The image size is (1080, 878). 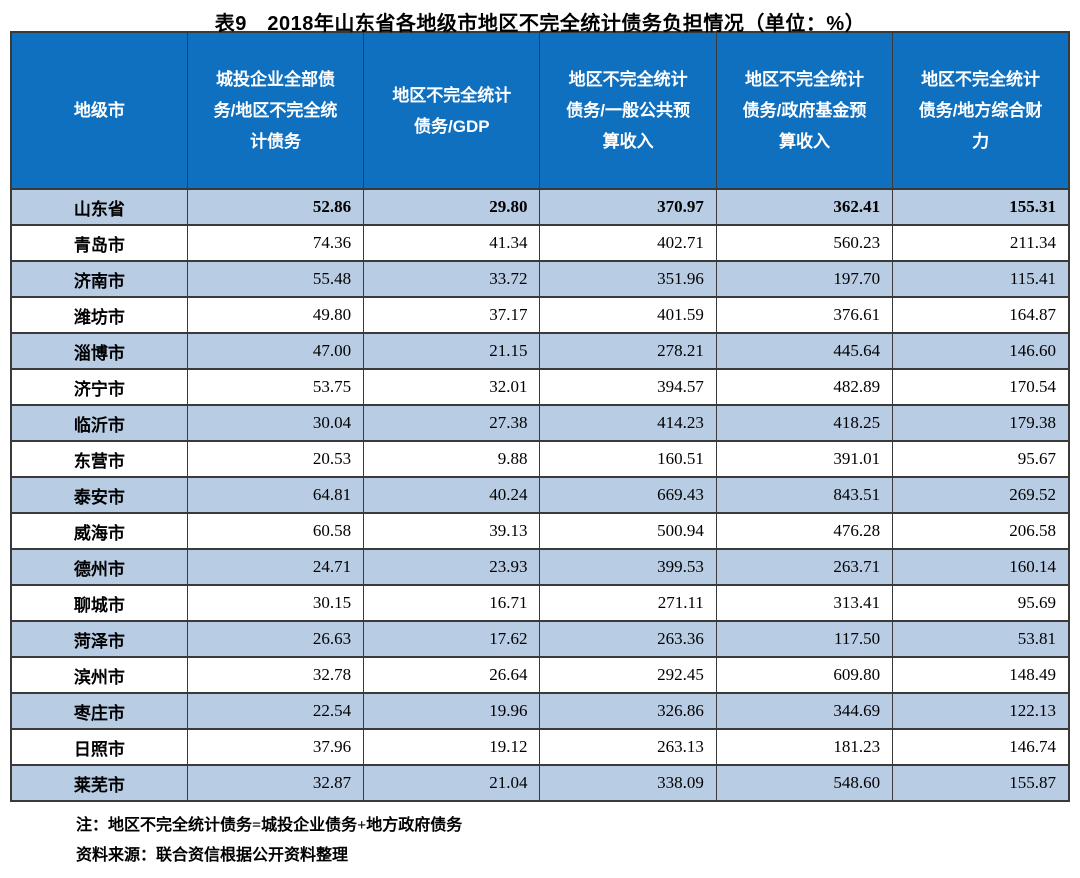 I want to click on value-cell: 37.96, so click(x=275, y=747).